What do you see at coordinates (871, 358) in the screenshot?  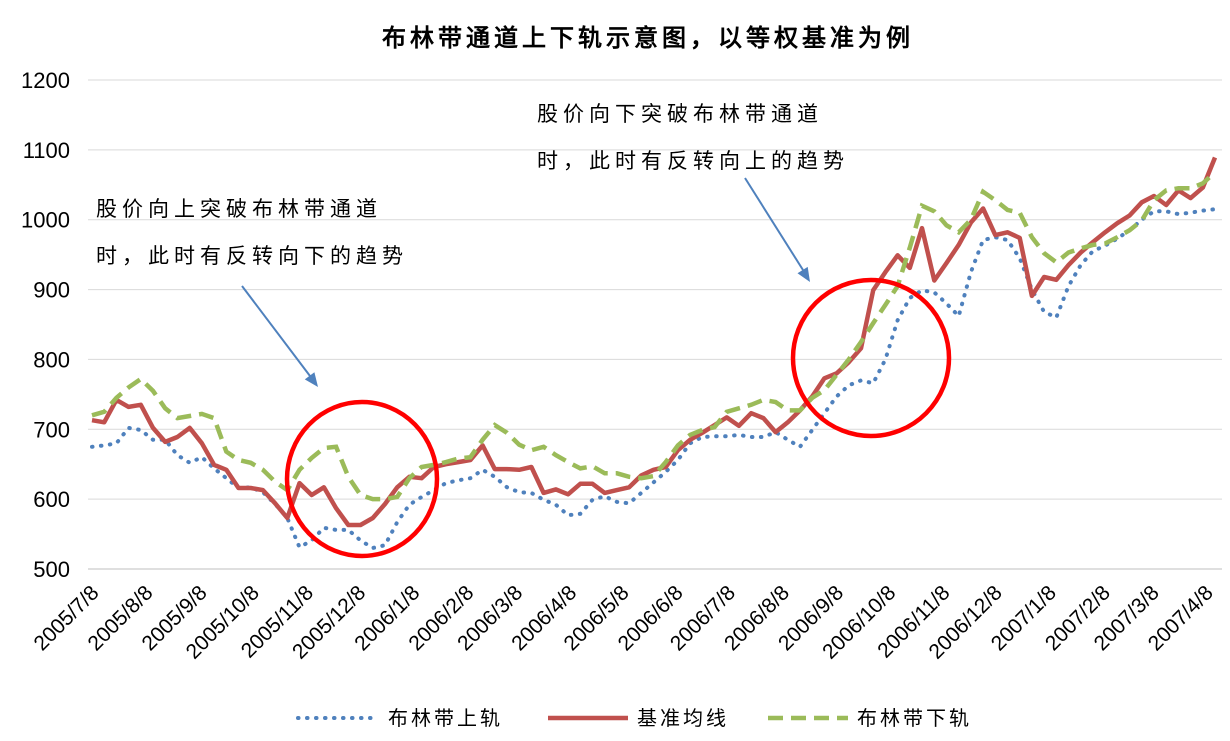 I see `highlight-circle` at bounding box center [871, 358].